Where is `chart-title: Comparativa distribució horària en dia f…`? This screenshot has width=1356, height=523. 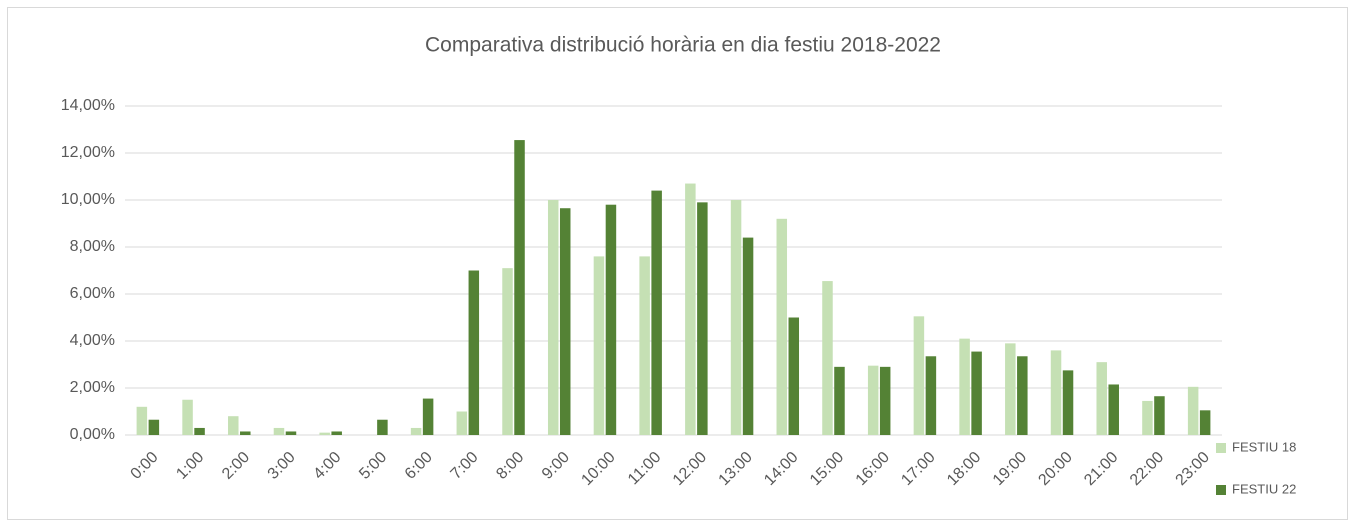
chart-title: Comparativa distribució horària en dia f… is located at coordinates (683, 45).